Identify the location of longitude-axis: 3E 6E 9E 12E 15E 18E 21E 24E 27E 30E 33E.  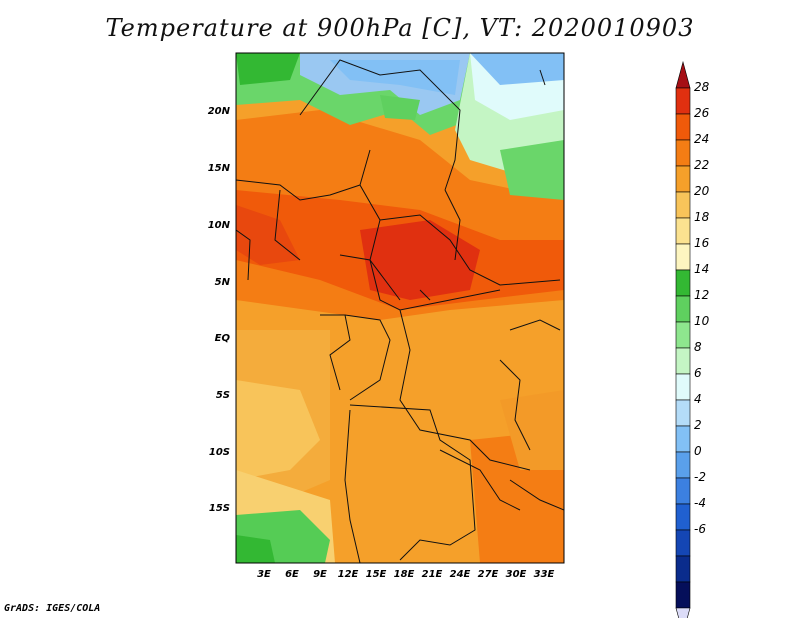
(405, 574).